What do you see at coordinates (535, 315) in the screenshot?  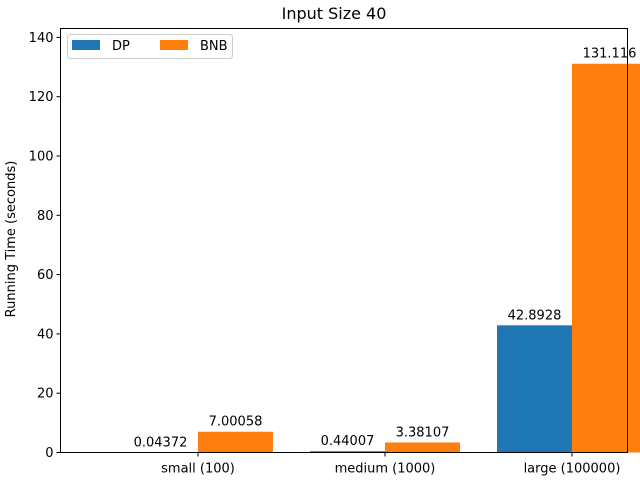 I see `data-label-dp-2: 42.8928` at bounding box center [535, 315].